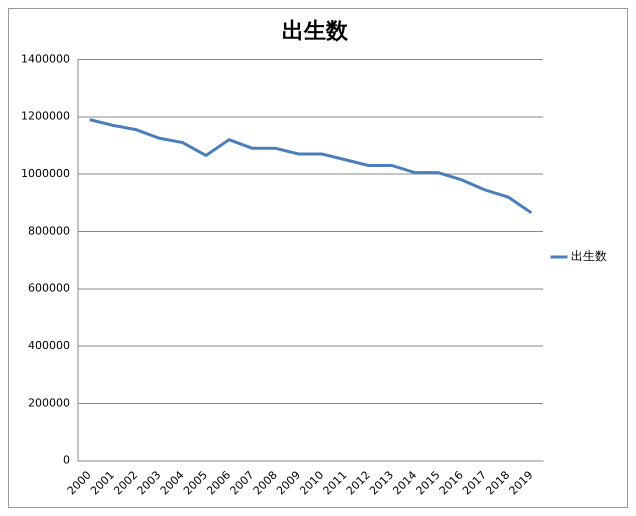 This screenshot has width=636, height=516. Describe the element at coordinates (45, 173) in the screenshot. I see `y-tick-label: 1000000` at that location.